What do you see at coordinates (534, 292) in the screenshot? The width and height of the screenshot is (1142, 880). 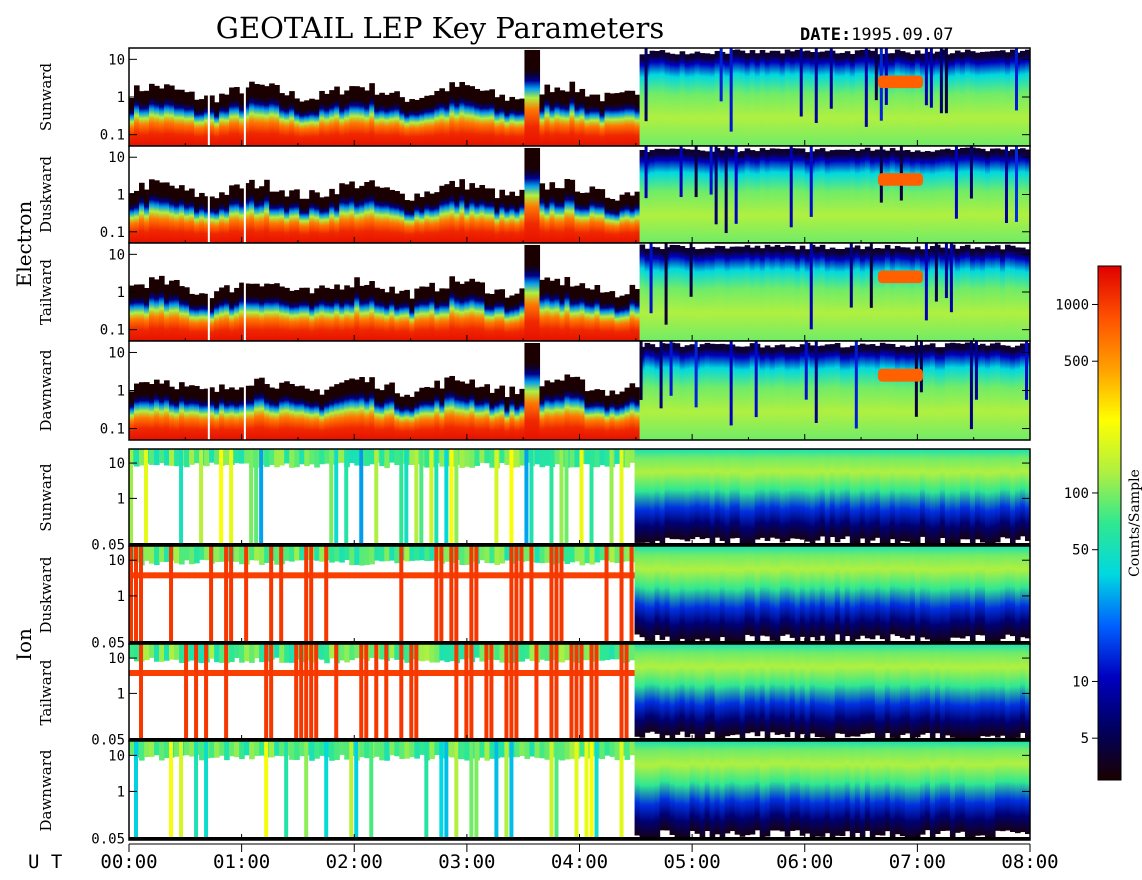 I see `panel-electron-tailward: 10 1 0.1 Tailward` at bounding box center [534, 292].